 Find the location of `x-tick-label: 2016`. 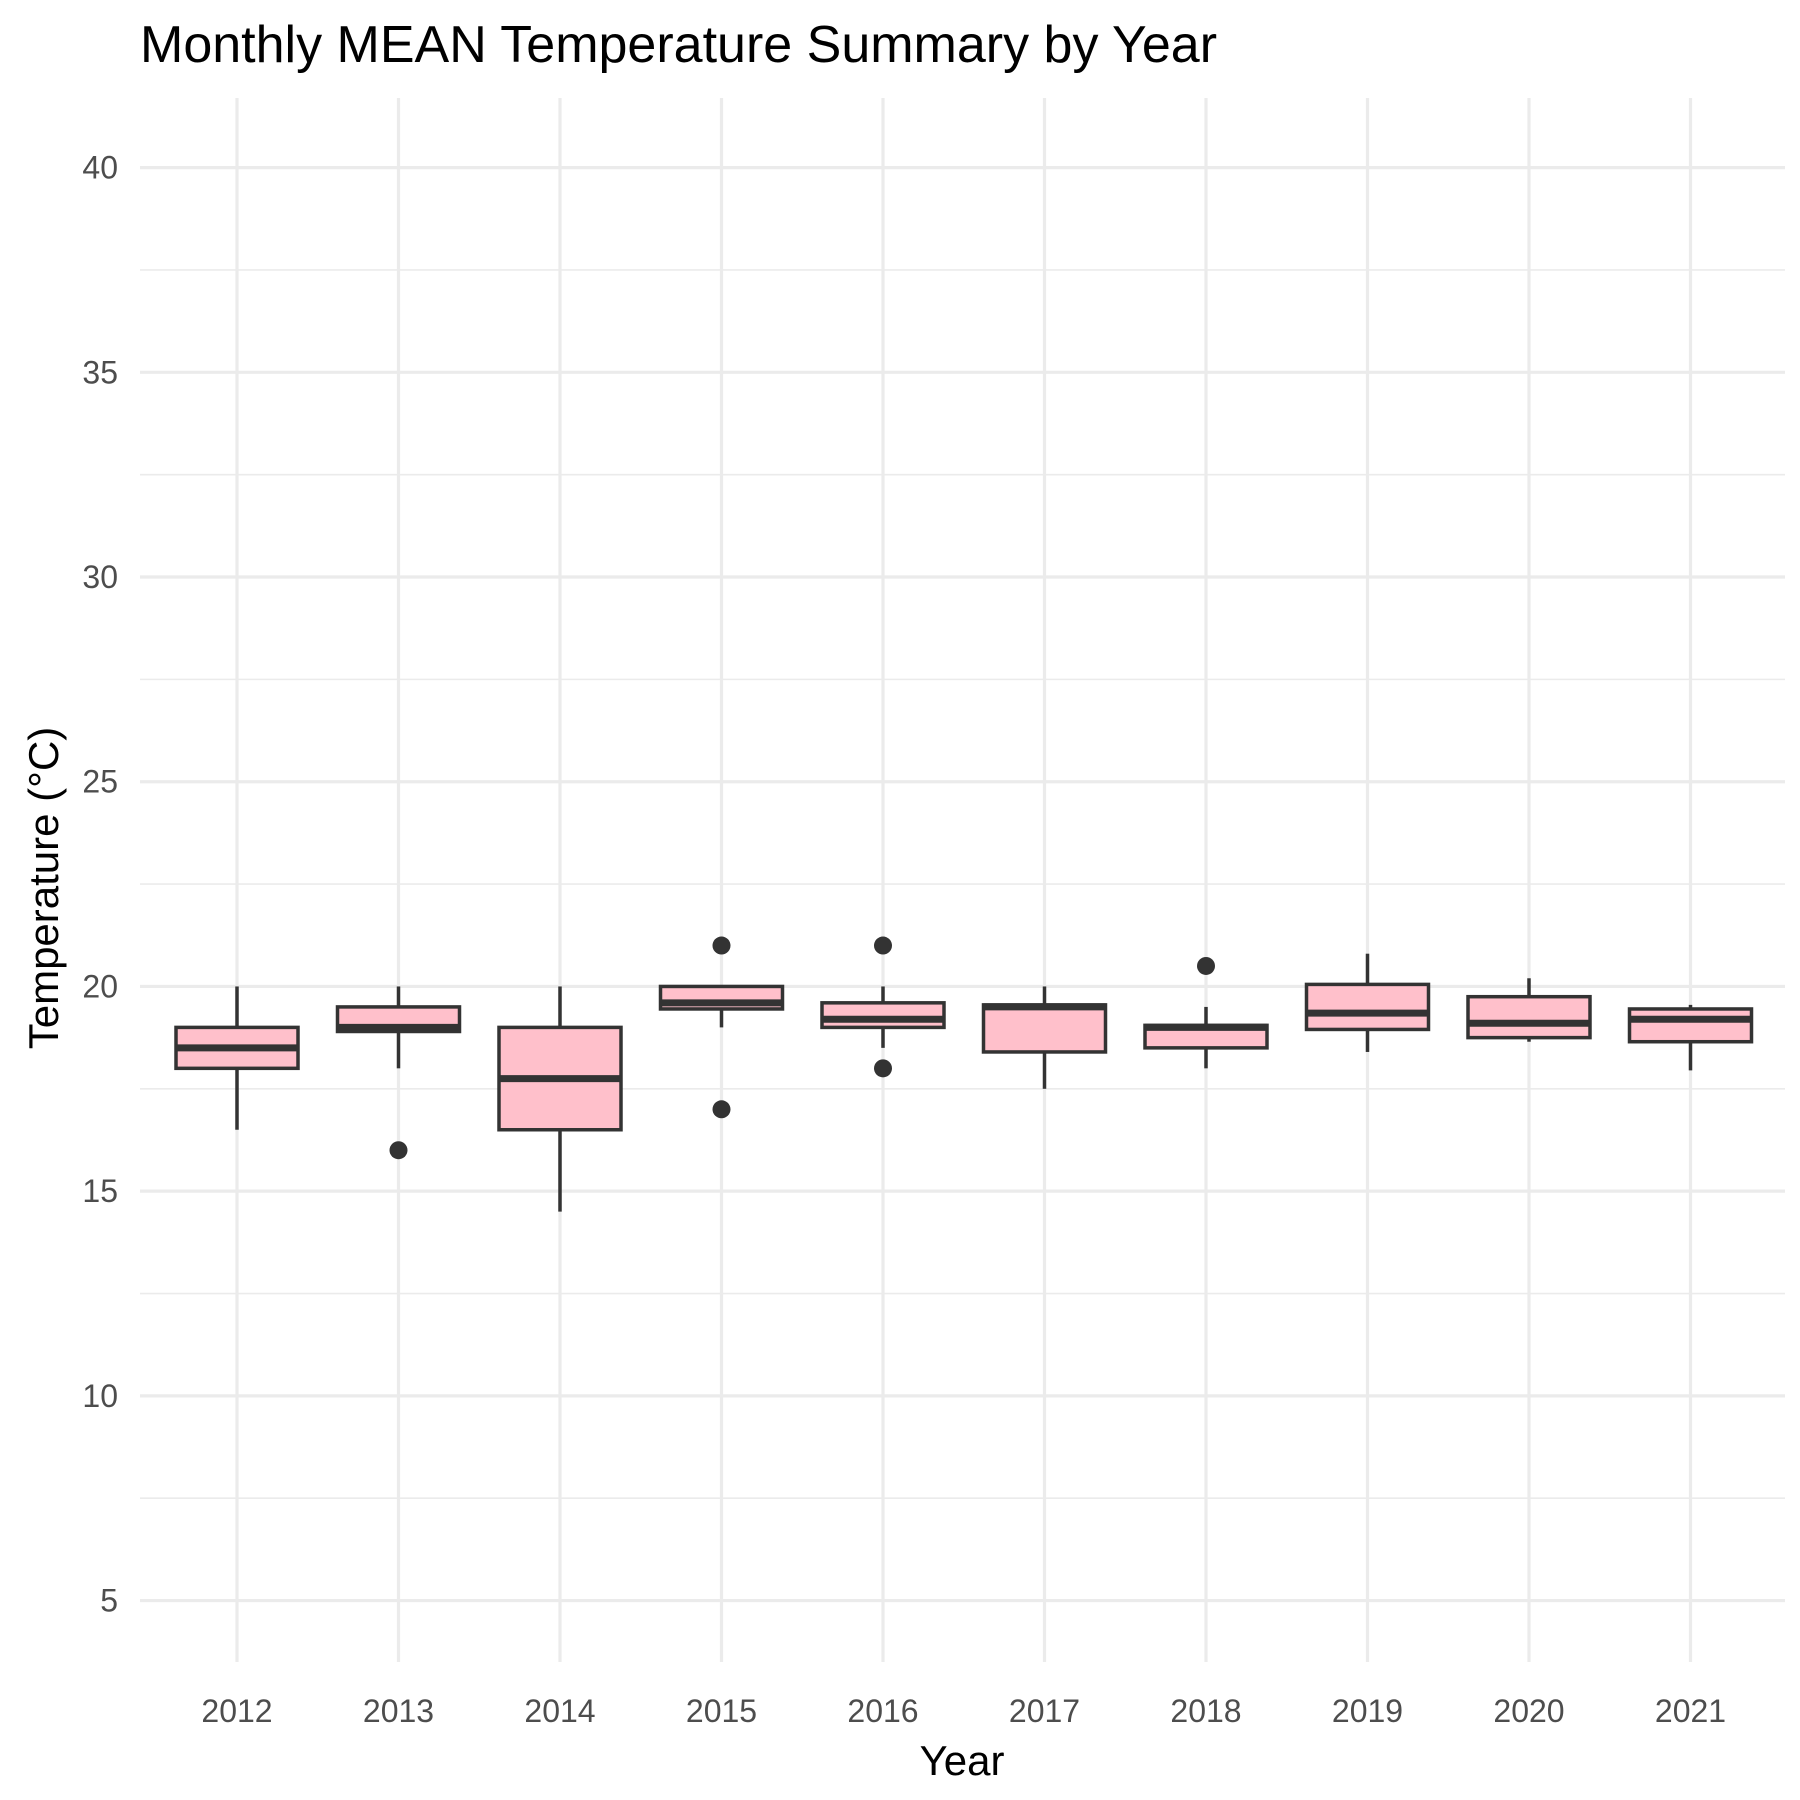

x-tick-label: 2016 is located at coordinates (882, 1711).